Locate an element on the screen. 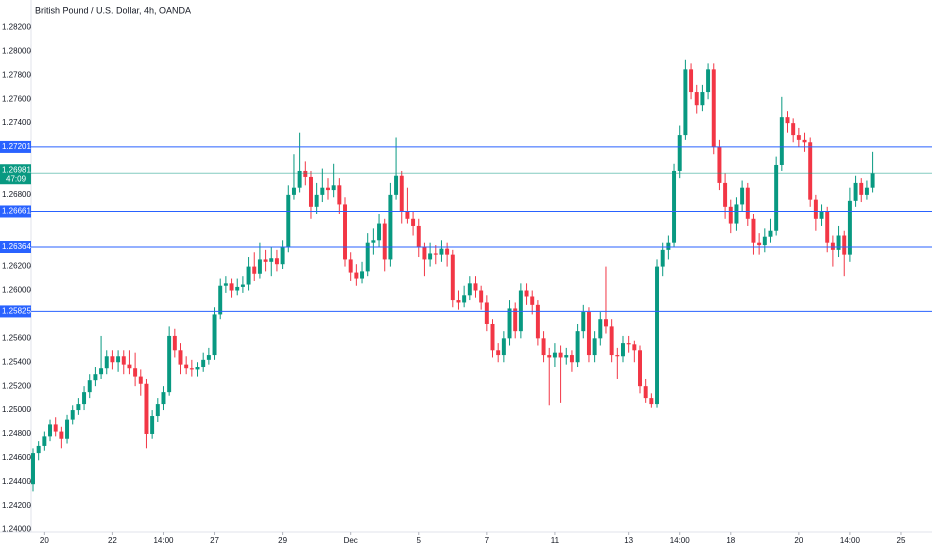  y-tick-label: 1.24800 is located at coordinates (16, 433).